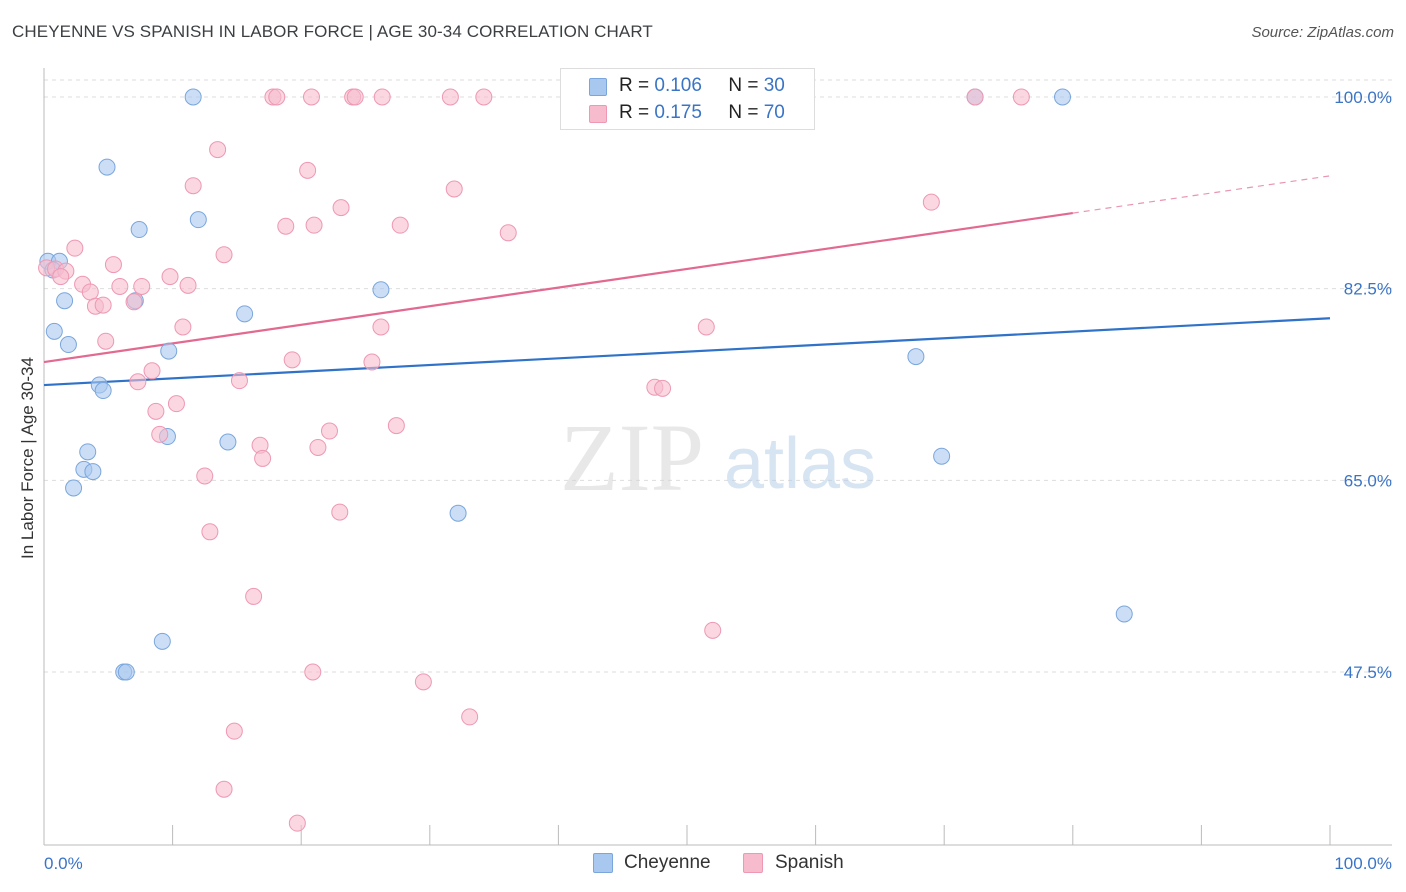 The width and height of the screenshot is (1406, 892). What do you see at coordinates (1368, 289) in the screenshot?
I see `y-tick-label: 82.5%` at bounding box center [1368, 289].